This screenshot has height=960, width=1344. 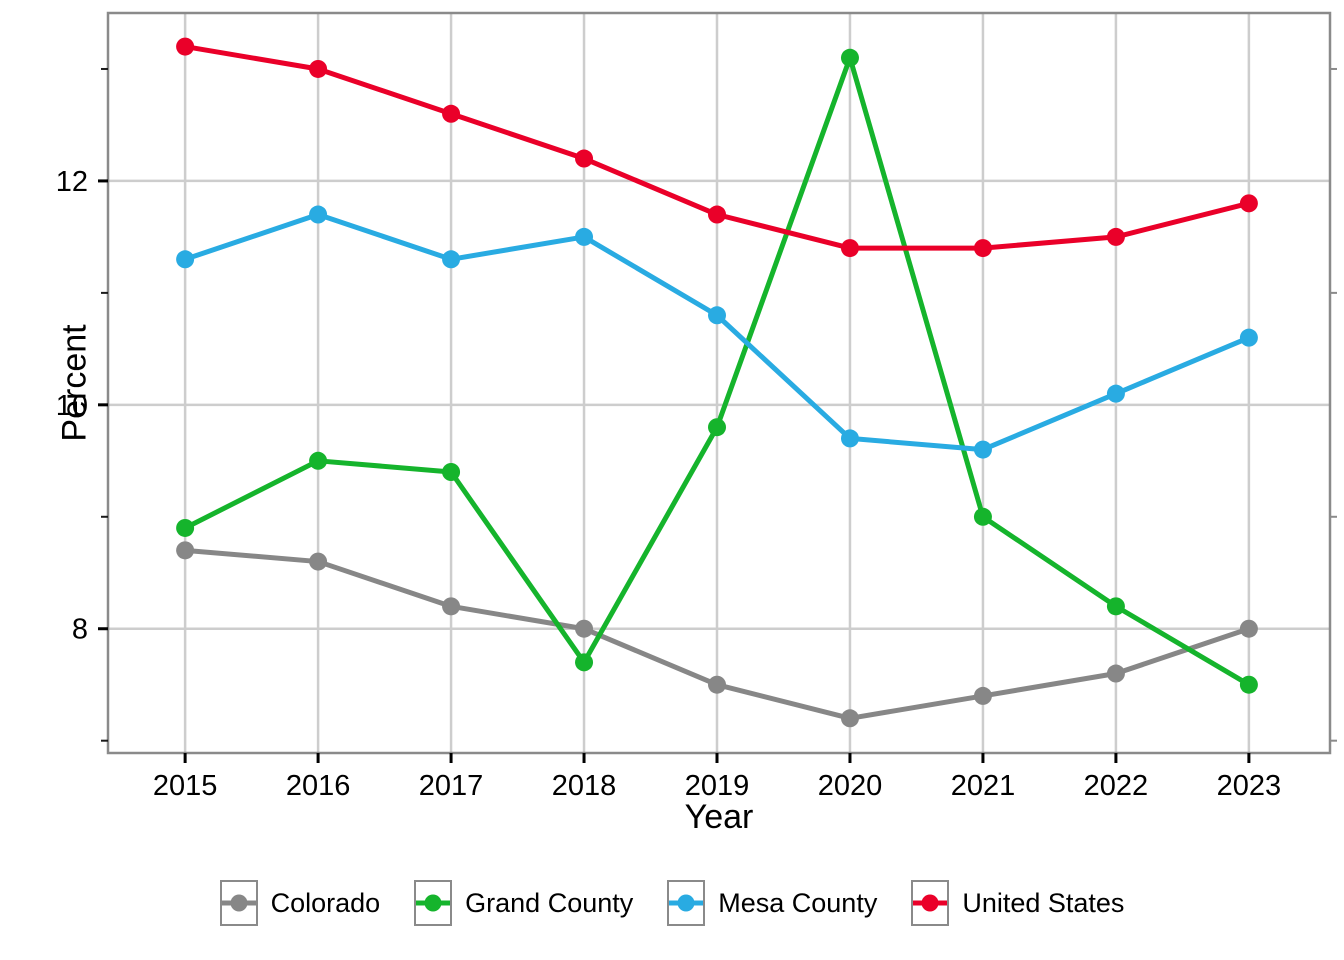 What do you see at coordinates (584, 158) in the screenshot?
I see `data-point-united-states-2018` at bounding box center [584, 158].